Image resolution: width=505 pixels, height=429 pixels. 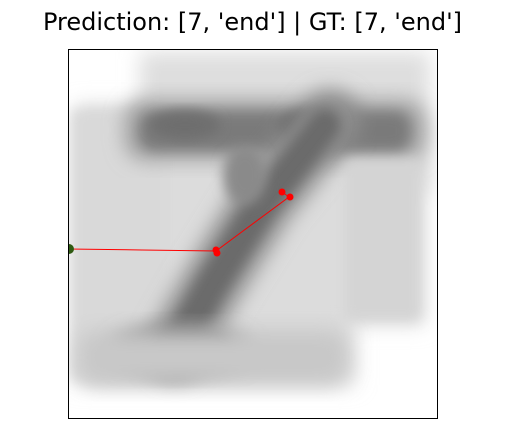 What do you see at coordinates (181, 222) in the screenshot?
I see `trajectory` at bounding box center [181, 222].